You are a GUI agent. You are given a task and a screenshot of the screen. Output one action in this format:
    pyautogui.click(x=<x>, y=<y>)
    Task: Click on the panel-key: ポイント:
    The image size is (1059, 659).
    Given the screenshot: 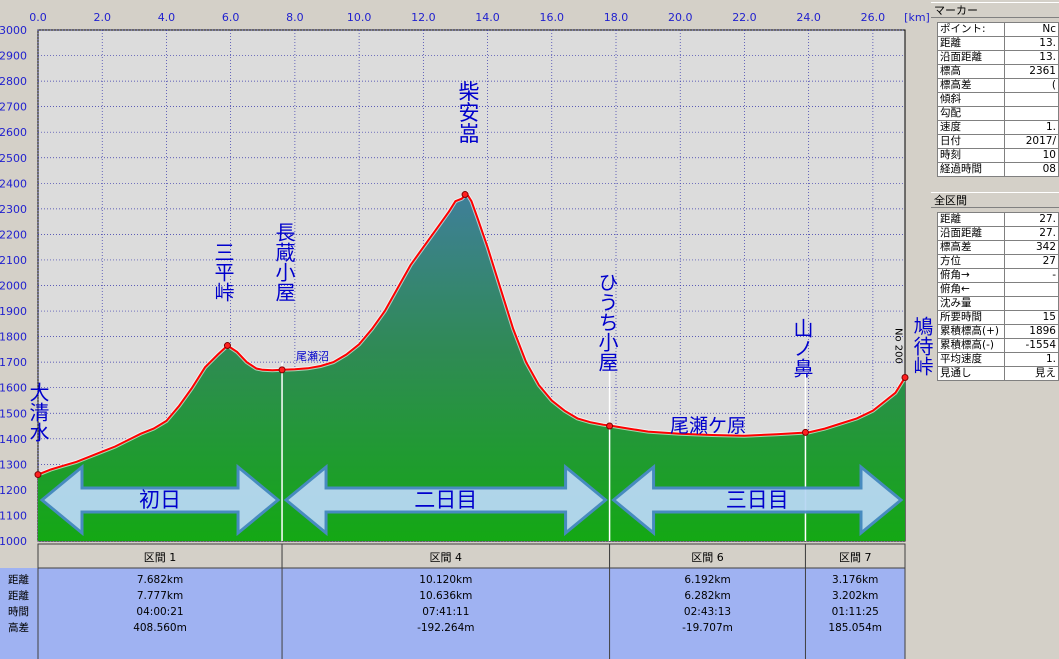 What is the action you would take?
    pyautogui.click(x=971, y=29)
    